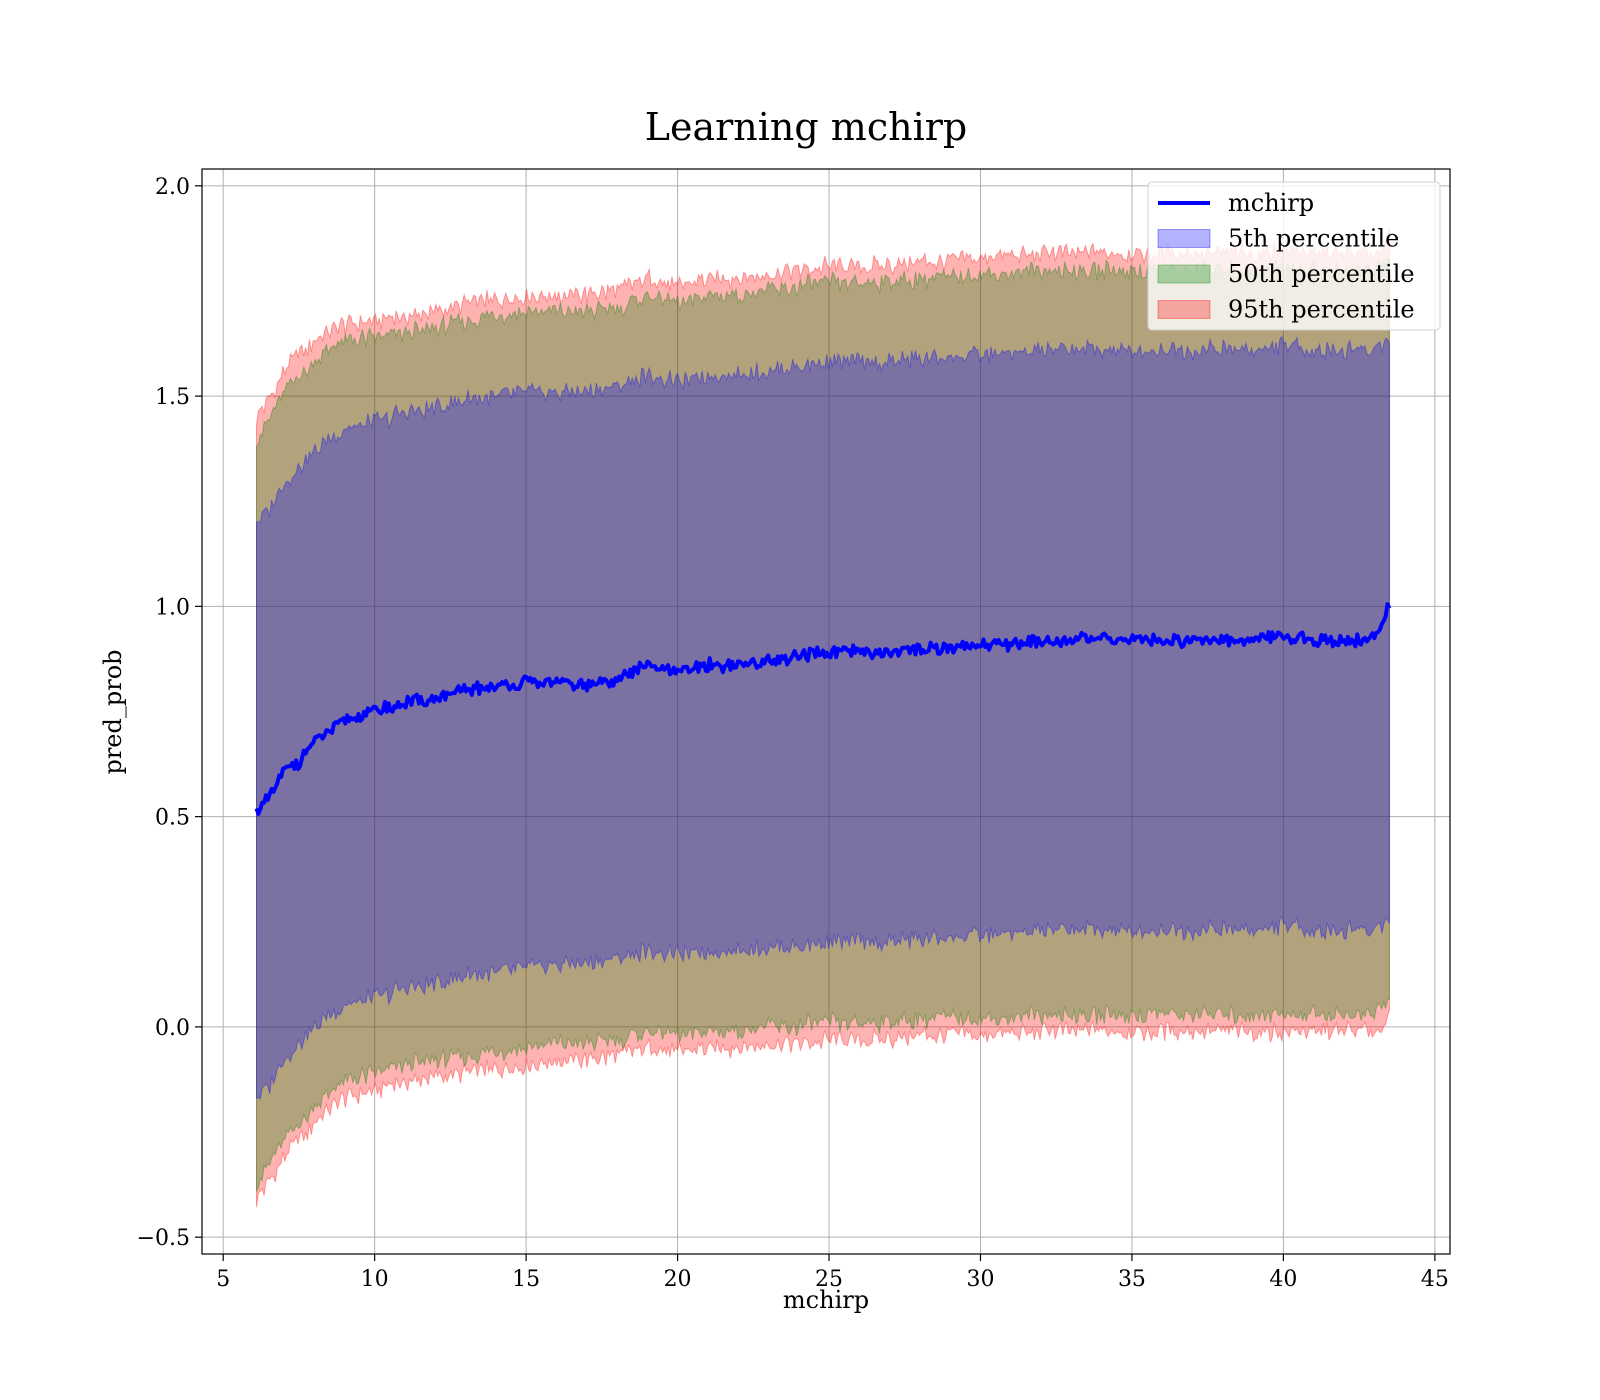  I want to click on x-tick-label: 35, so click(1132, 1279).